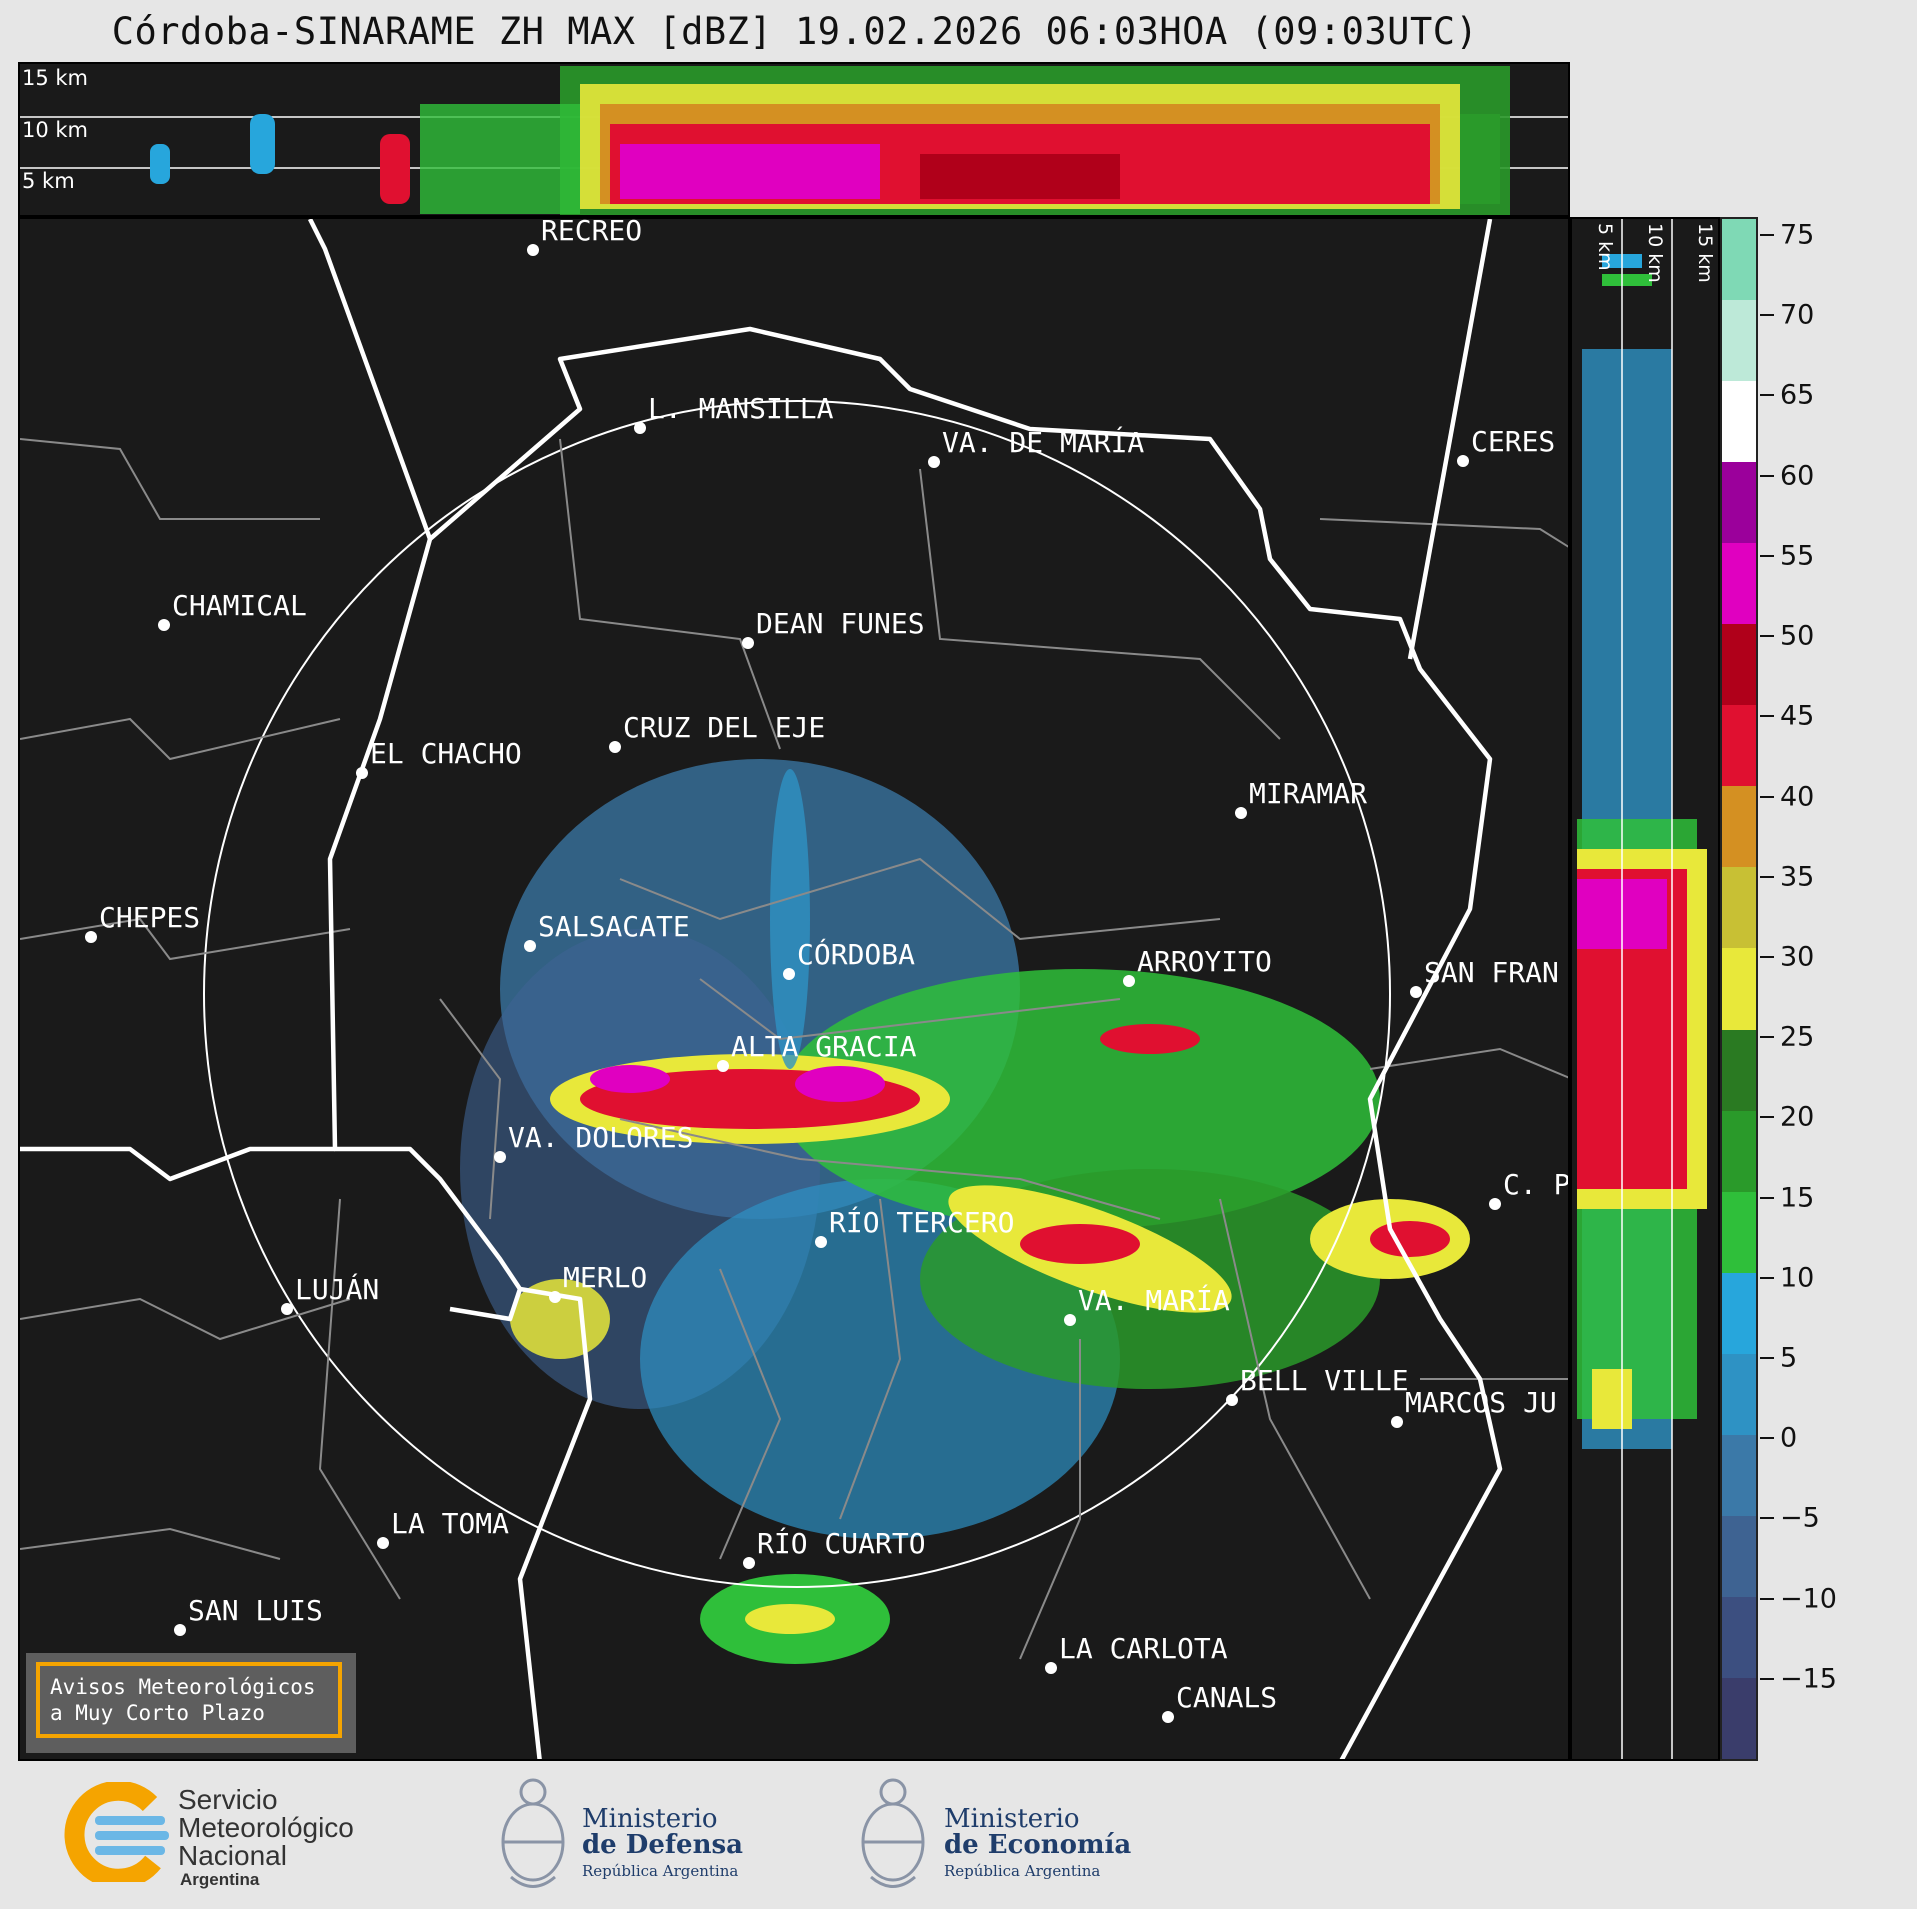 The height and width of the screenshot is (1909, 1917). I want to click on warning-line-2: a Muy Corto Plazo, so click(157, 1713).